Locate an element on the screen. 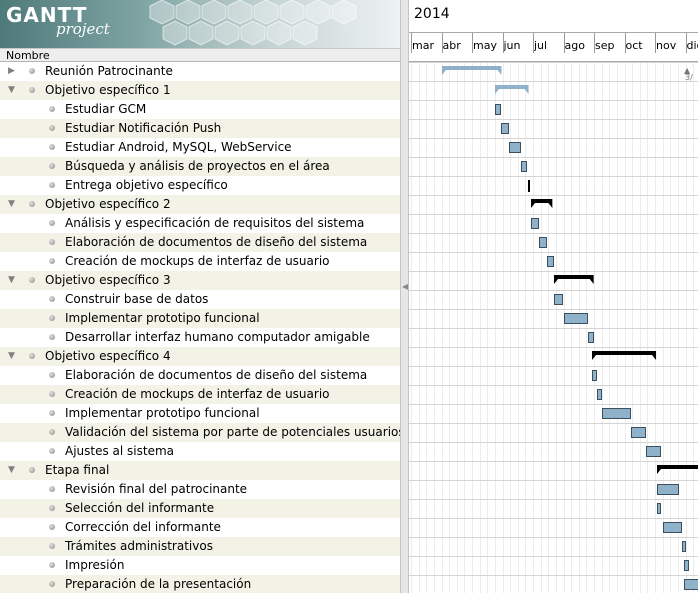 Image resolution: width=698 pixels, height=593 pixels. milestone-marker is located at coordinates (529, 186).